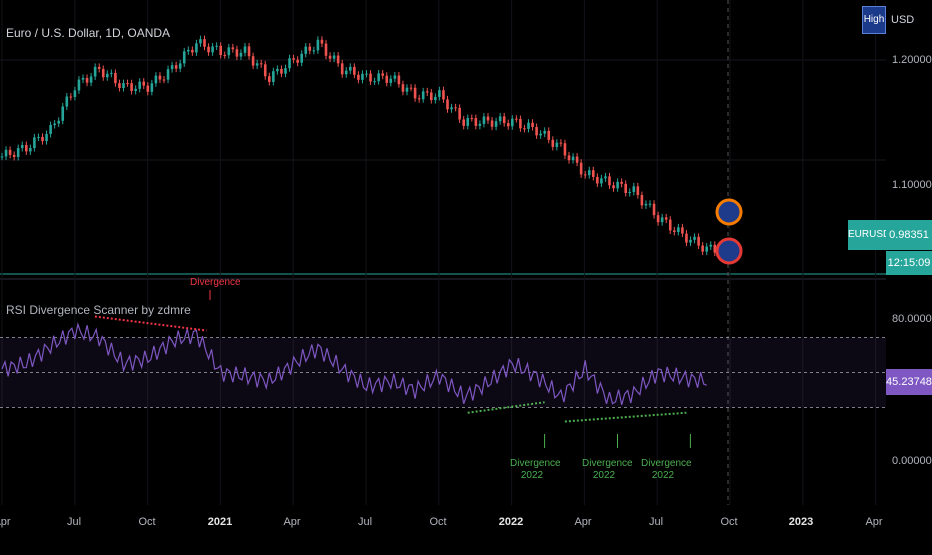  Describe the element at coordinates (909, 382) in the screenshot. I see `rsi-value-badge: 45.23748` at that location.